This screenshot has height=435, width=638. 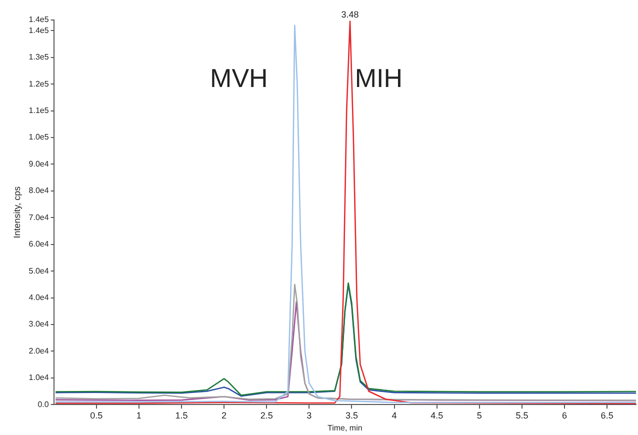 I want to click on y-axis-title: Intensity, cps, so click(x=17, y=212).